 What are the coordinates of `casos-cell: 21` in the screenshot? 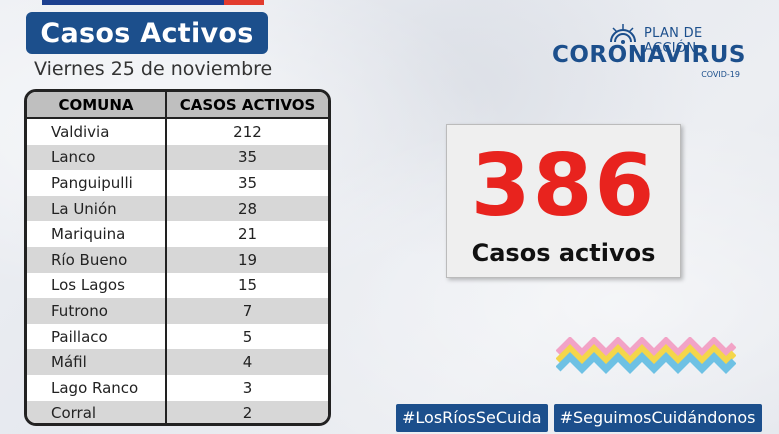 It's located at (247, 234).